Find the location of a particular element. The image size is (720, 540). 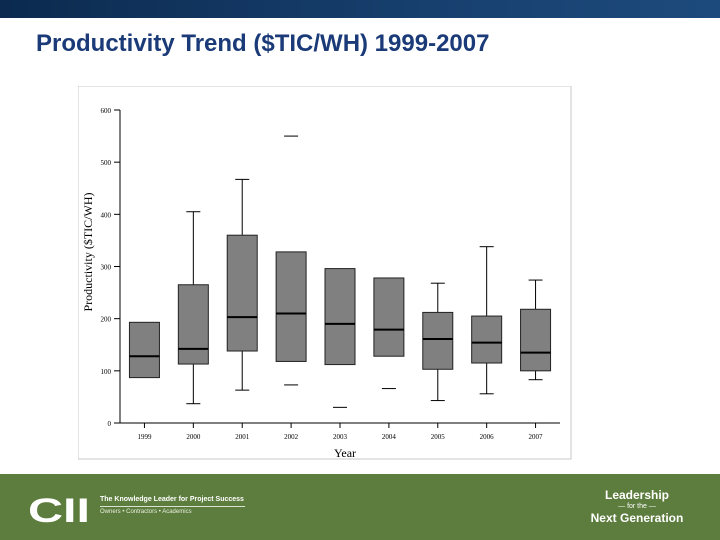

leadership-line-2: — for the — is located at coordinates (637, 506).